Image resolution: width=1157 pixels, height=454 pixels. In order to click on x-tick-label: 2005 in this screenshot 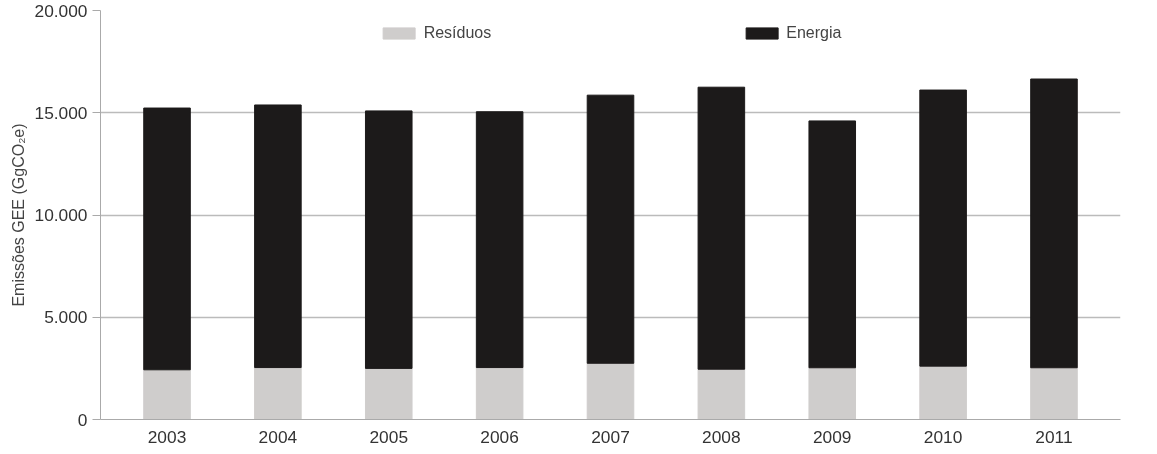, I will do `click(389, 436)`.